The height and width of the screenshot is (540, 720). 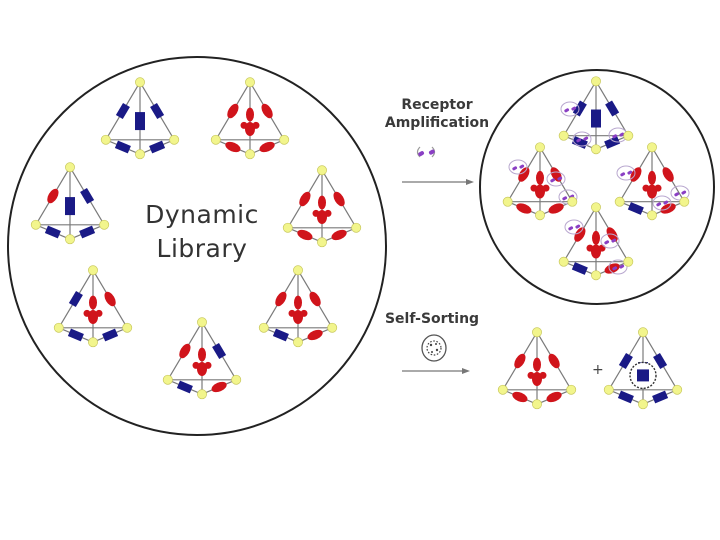 What do you see at coordinates (436, 371) in the screenshot?
I see `self-sorting-arrow` at bounding box center [436, 371].